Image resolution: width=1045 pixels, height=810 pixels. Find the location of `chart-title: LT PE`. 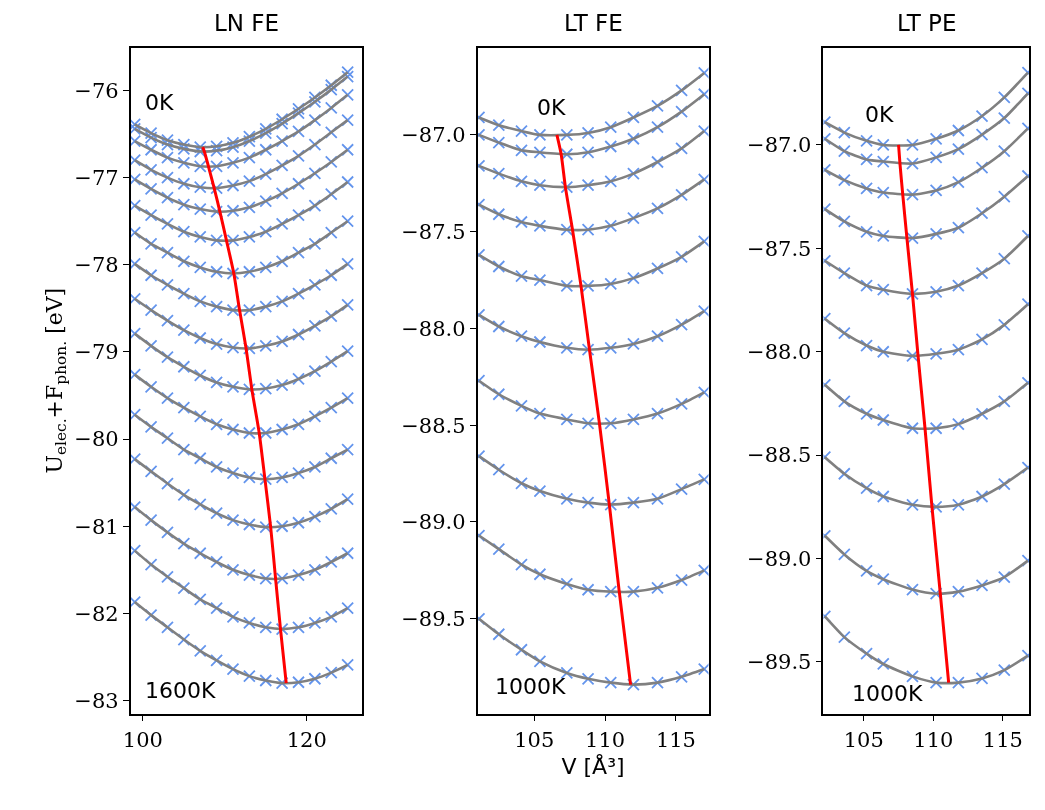

chart-title: LT PE is located at coordinates (927, 23).